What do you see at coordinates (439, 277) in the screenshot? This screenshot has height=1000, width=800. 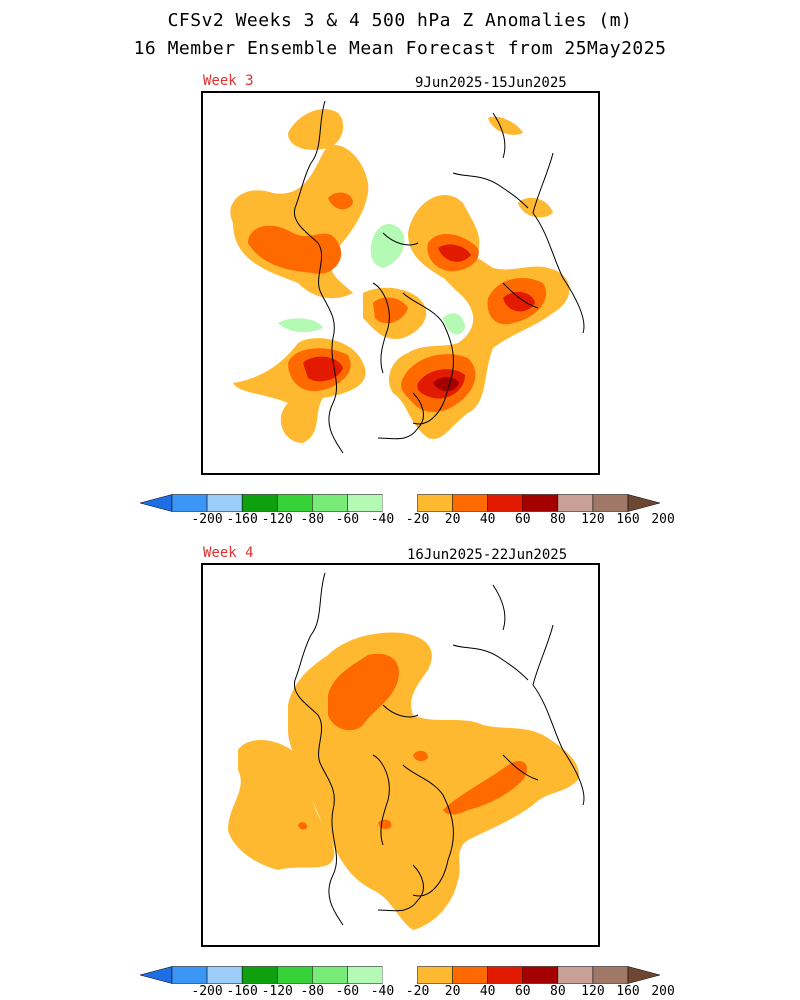 I see `week3-coastlines` at bounding box center [439, 277].